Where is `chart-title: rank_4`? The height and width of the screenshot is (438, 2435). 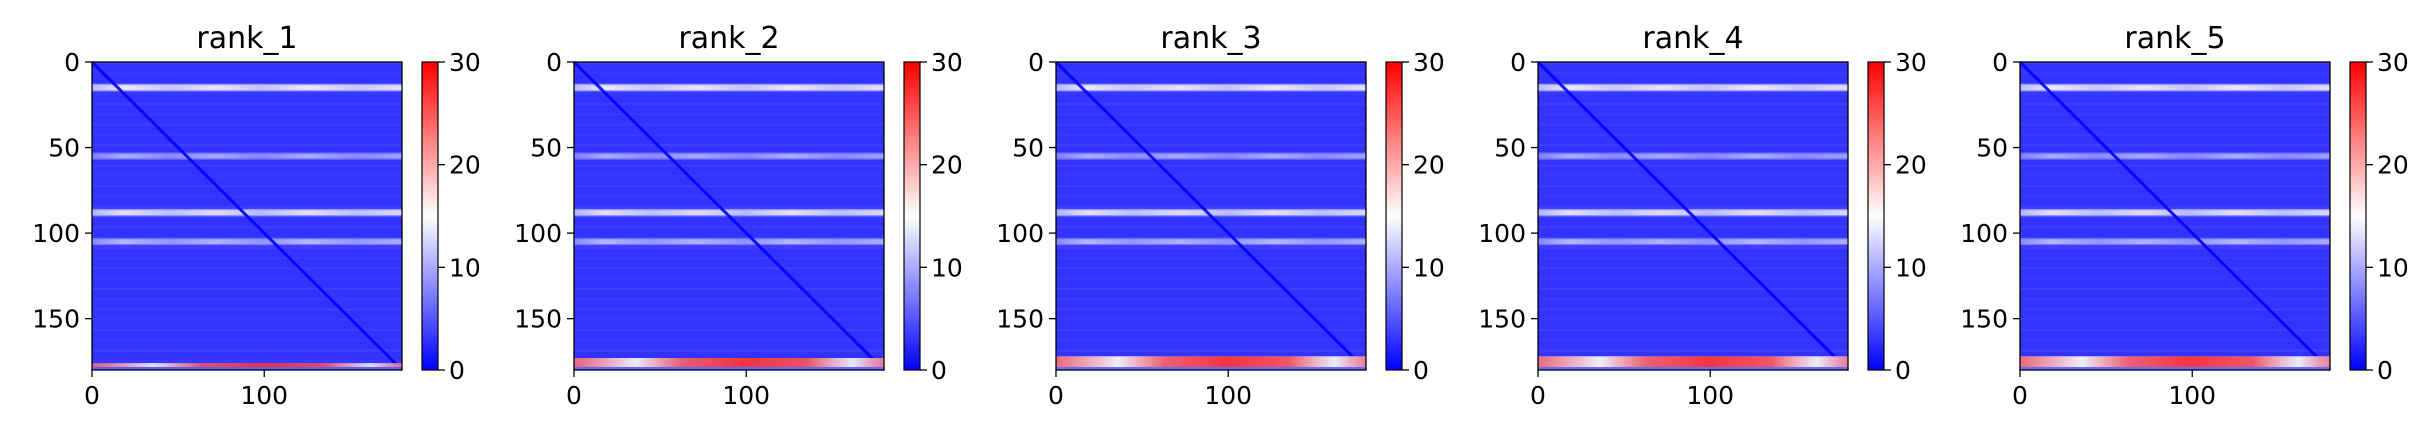
chart-title: rank_4 is located at coordinates (1692, 38).